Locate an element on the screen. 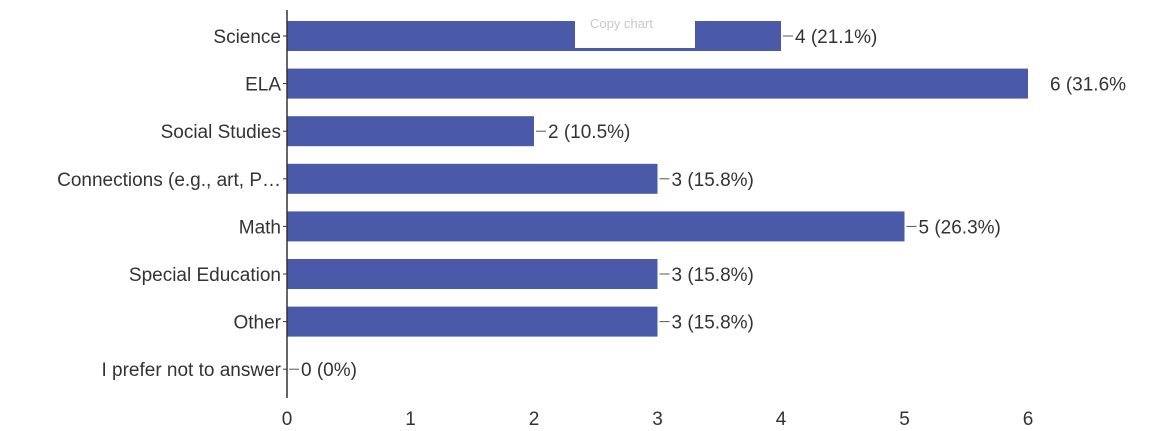  copy-chart-button-bg is located at coordinates (635, 31).